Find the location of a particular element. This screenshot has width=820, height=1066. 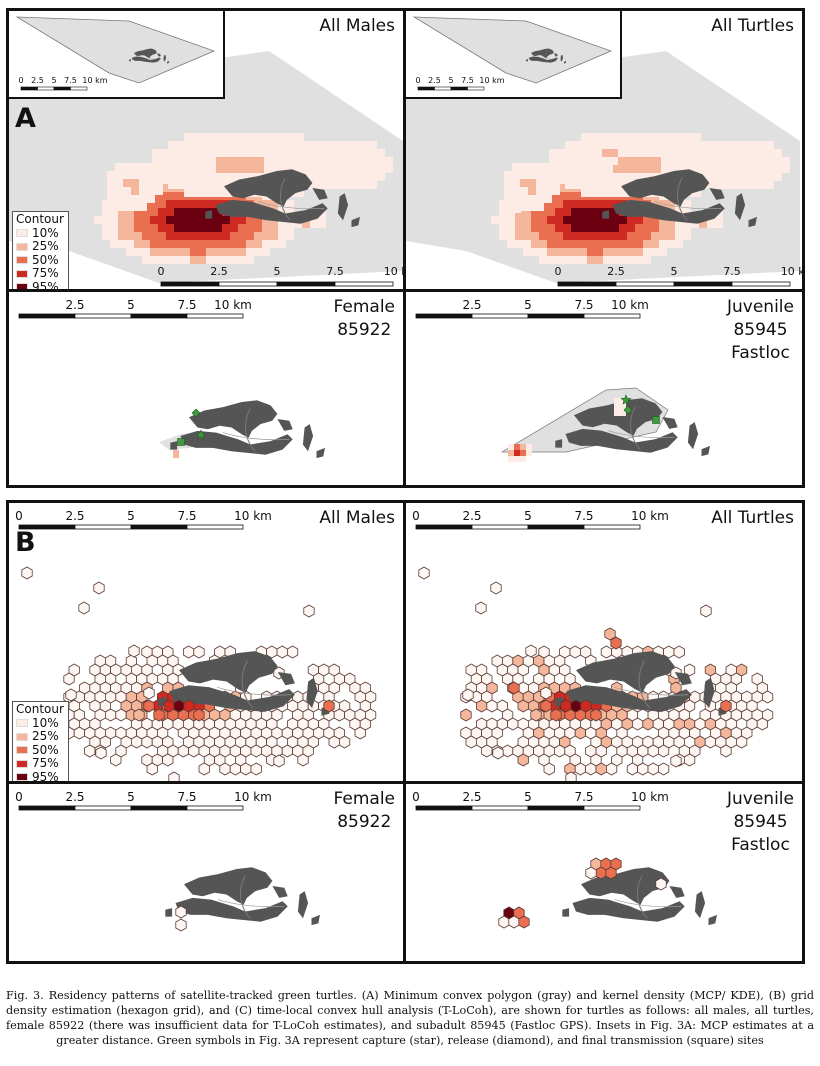

legend-swatch is located at coordinates (22, 233).